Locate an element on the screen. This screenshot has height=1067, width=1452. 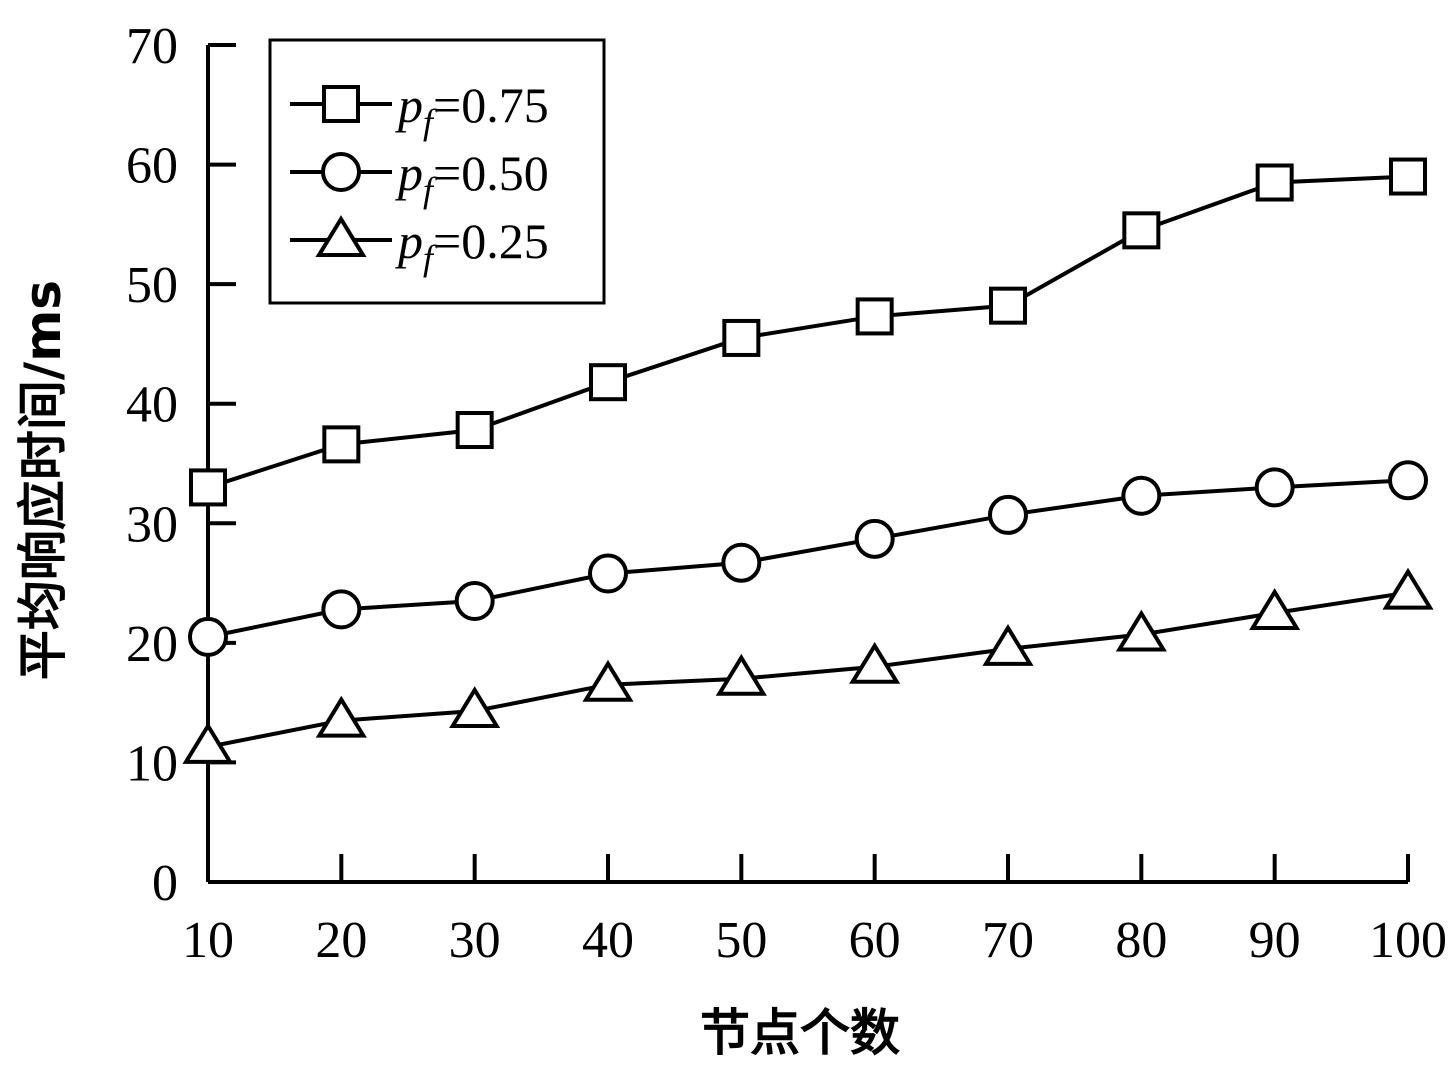
legend-marker-triangle is located at coordinates (341, 236).